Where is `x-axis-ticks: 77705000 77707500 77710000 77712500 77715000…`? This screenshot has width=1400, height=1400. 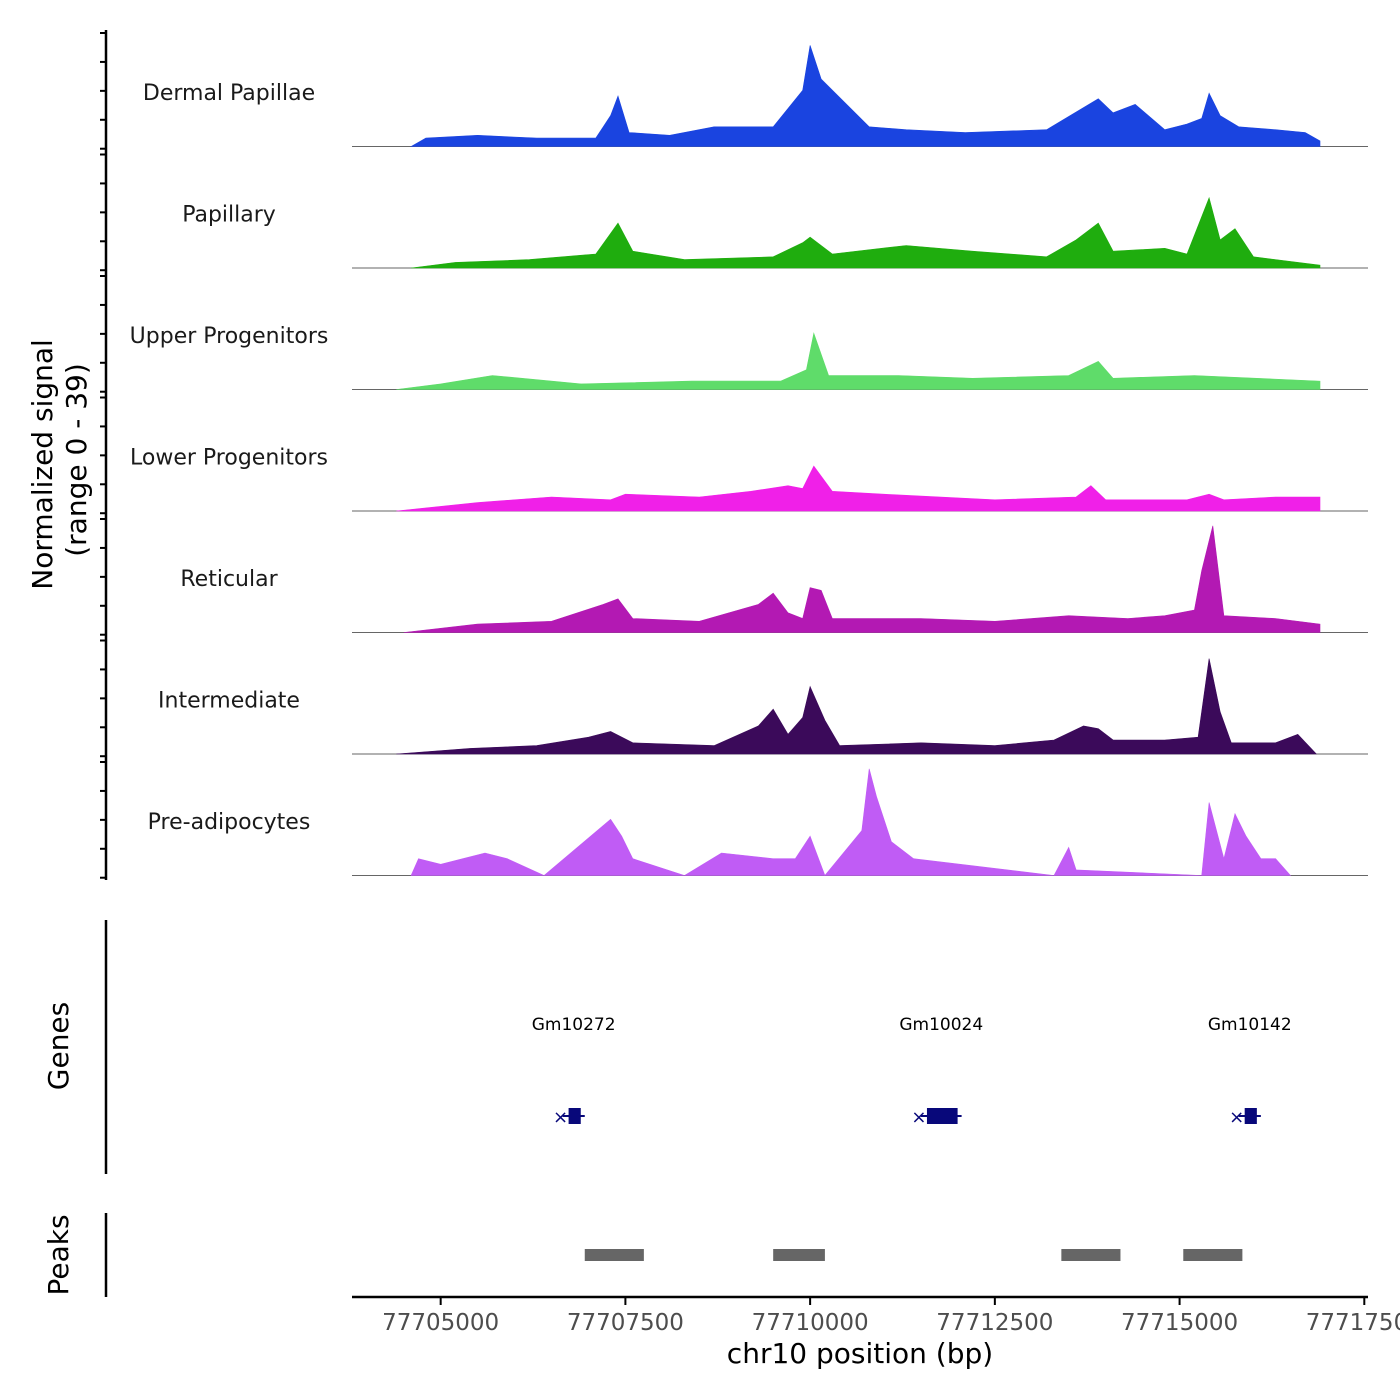
x-axis-ticks: 77705000 77707500 77710000 77712500 77715000… is located at coordinates (891, 1316).